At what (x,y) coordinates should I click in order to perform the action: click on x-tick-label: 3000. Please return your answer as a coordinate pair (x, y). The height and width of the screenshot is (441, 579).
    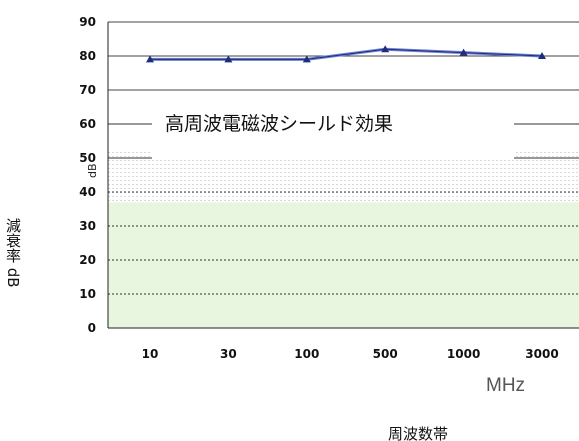
    Looking at the image, I should click on (541, 354).